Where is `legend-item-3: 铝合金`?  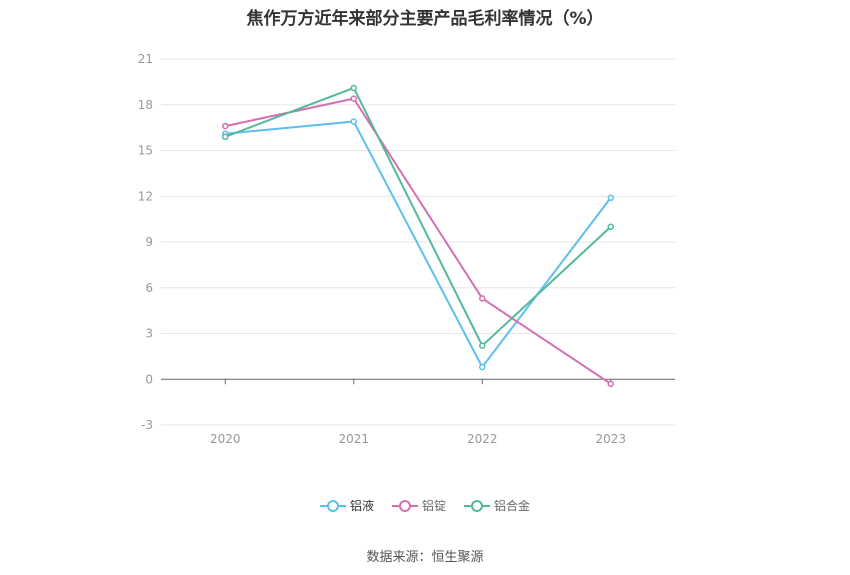
legend-item-3: 铝合金 is located at coordinates (497, 505).